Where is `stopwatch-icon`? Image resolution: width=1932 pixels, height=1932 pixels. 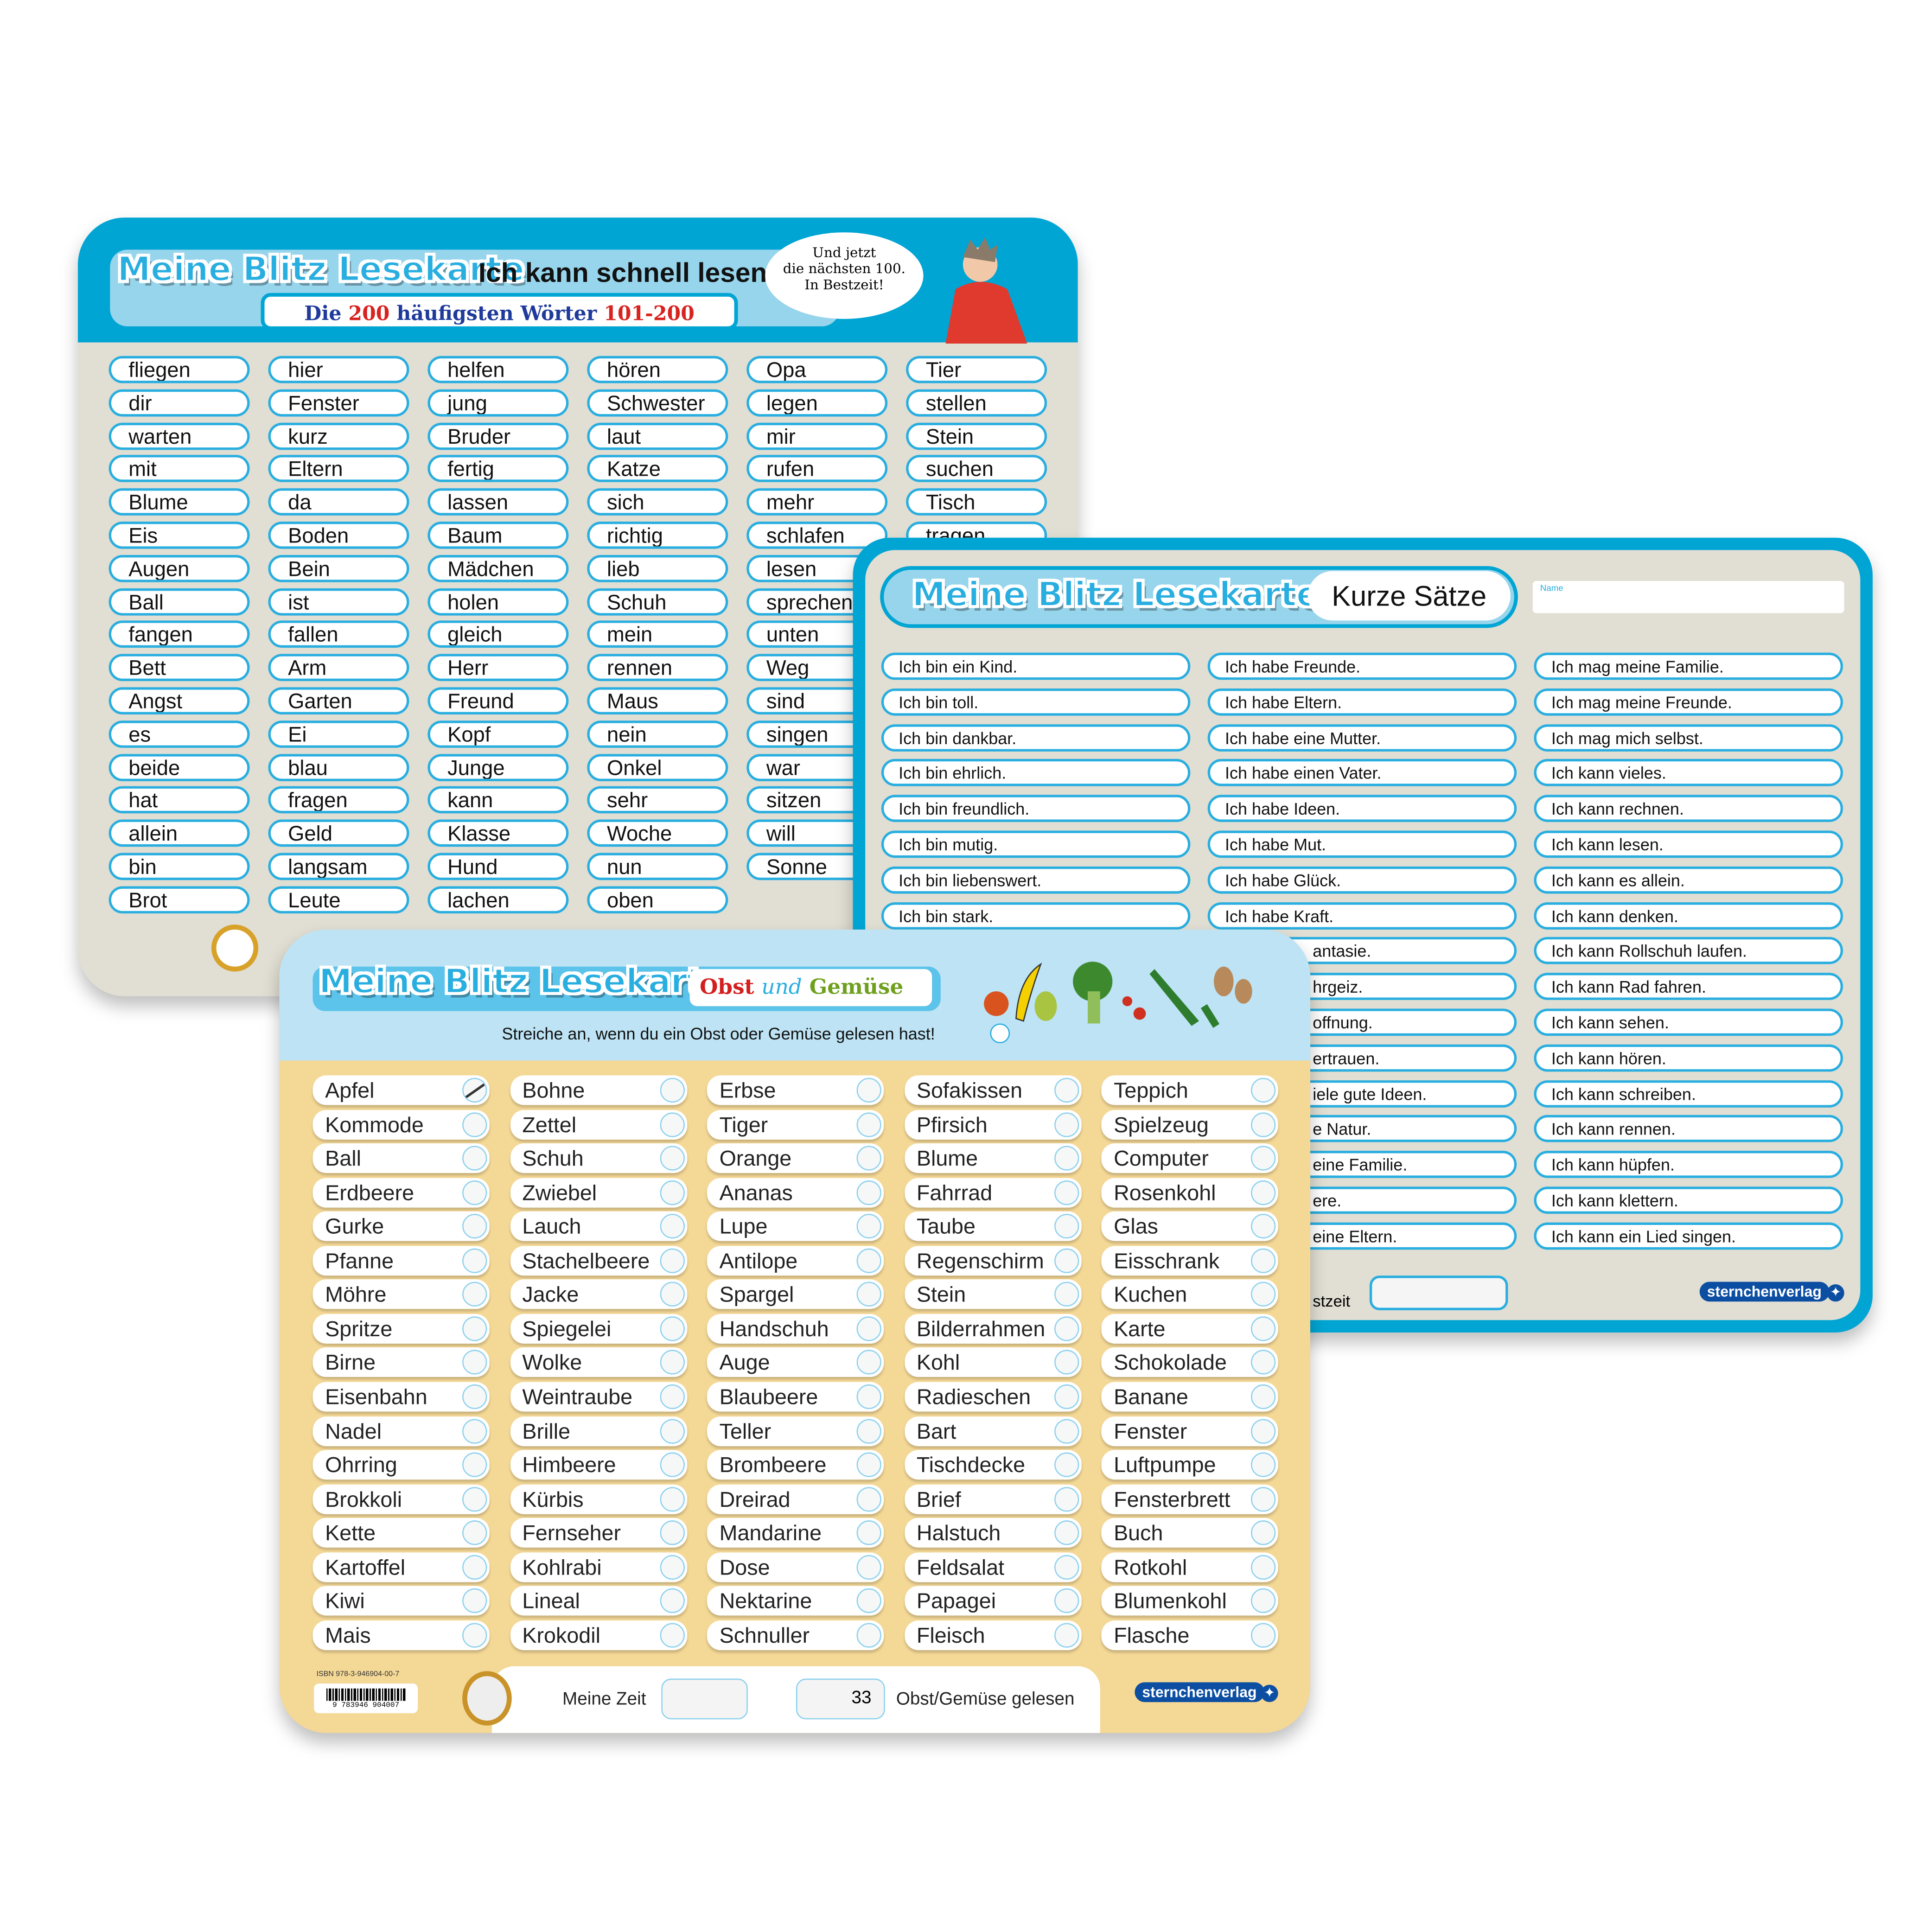
stopwatch-icon is located at coordinates (235, 948).